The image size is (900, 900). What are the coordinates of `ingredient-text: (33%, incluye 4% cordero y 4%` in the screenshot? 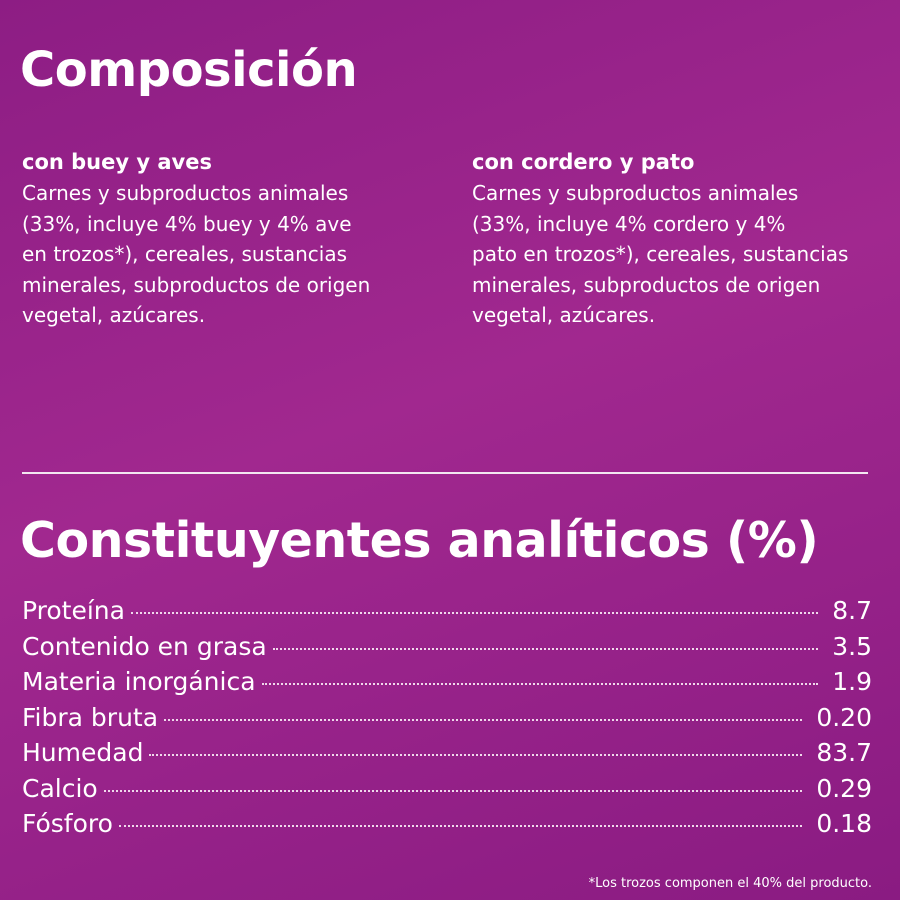 It's located at (629, 223).